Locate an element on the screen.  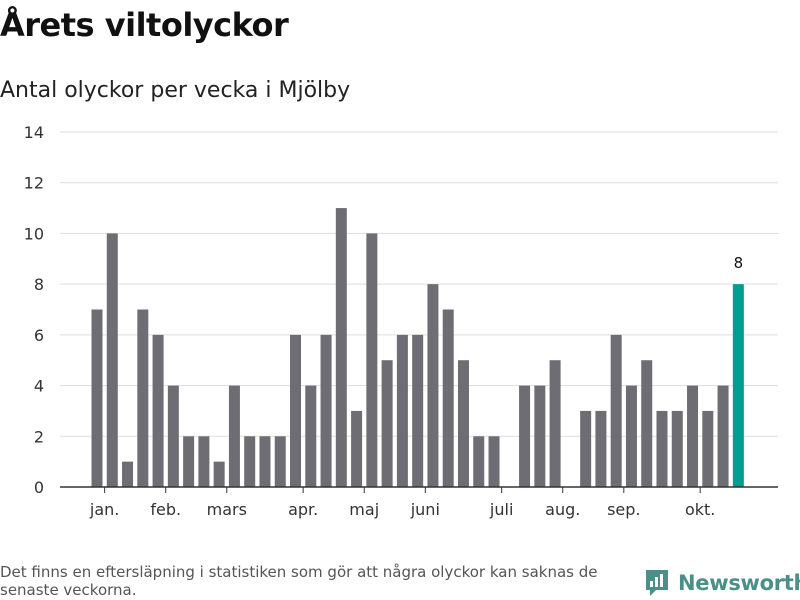
x-tick-label: aug. is located at coordinates (562, 509).